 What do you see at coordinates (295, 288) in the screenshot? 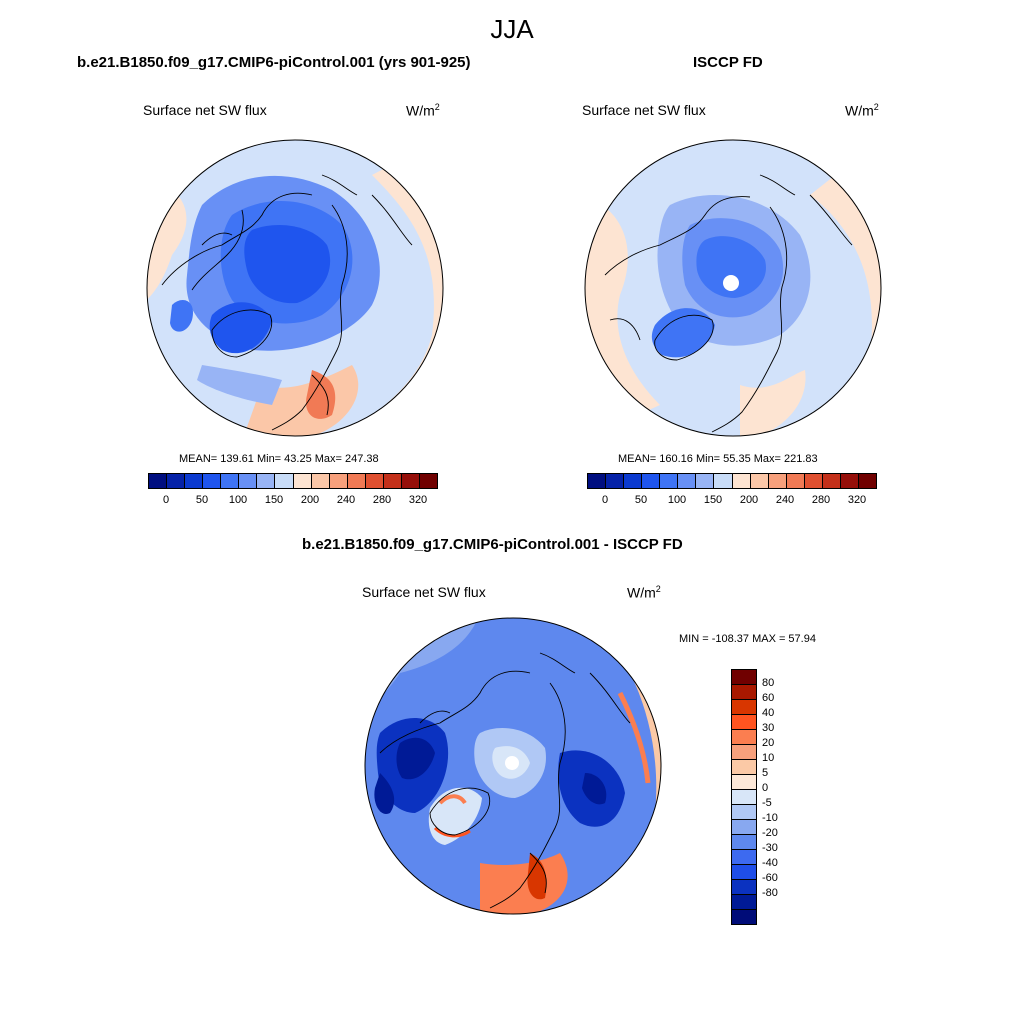
I see `model-polar-map` at bounding box center [295, 288].